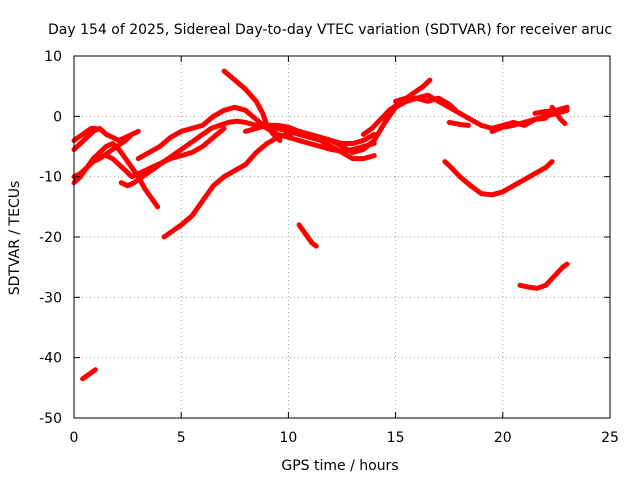 This screenshot has width=640, height=480. What do you see at coordinates (74, 438) in the screenshot?
I see `x-tick-label: 0` at bounding box center [74, 438].